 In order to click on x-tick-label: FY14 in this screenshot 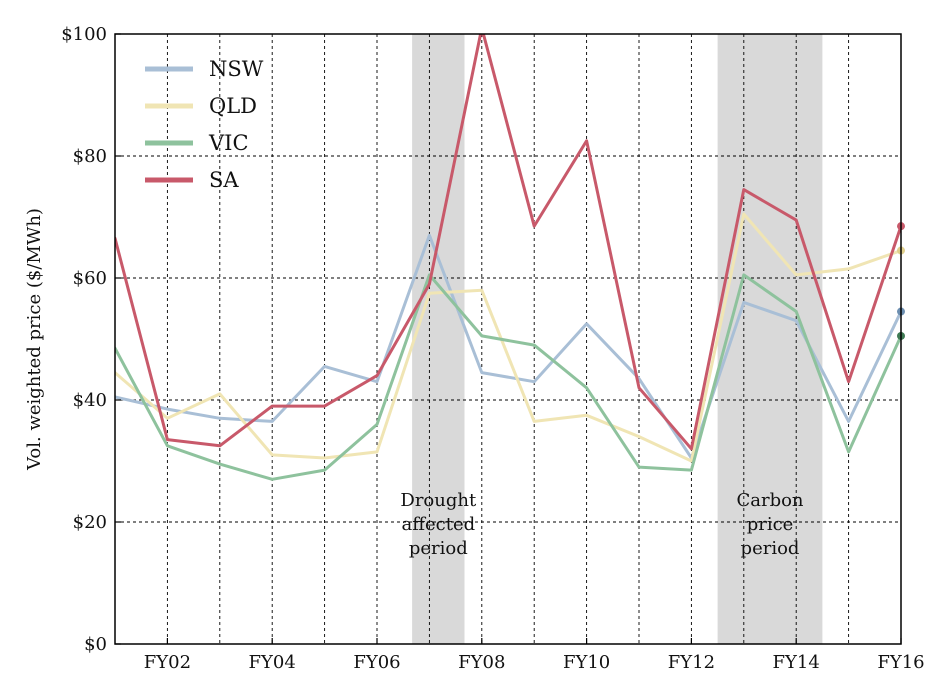, I will do `click(796, 662)`.